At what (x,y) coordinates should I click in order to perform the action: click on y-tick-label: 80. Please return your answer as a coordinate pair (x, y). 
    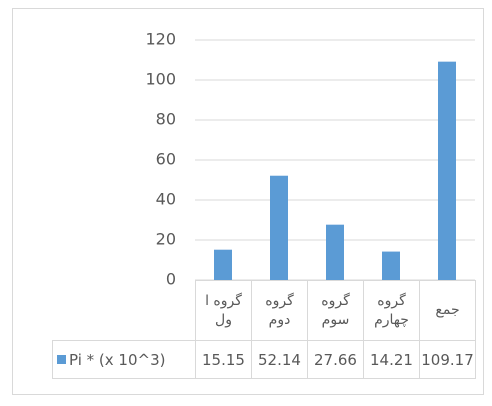
    Looking at the image, I should click on (166, 119).